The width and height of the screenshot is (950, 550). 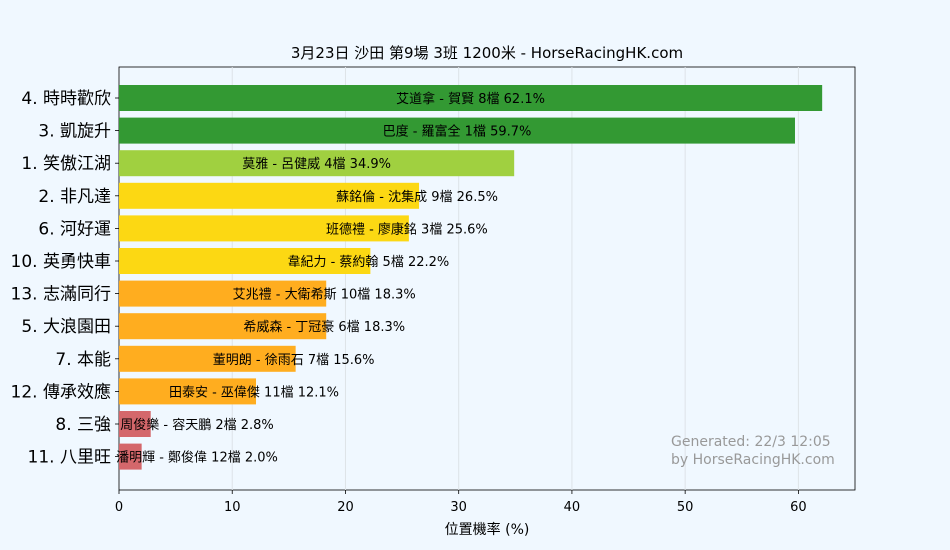 What do you see at coordinates (458, 507) in the screenshot?
I see `x-tick-label: 30` at bounding box center [458, 507].